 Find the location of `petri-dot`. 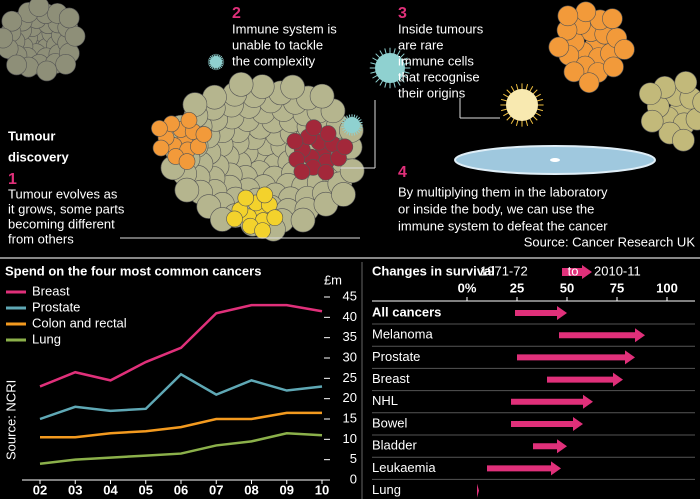

petri-dot is located at coordinates (555, 160).